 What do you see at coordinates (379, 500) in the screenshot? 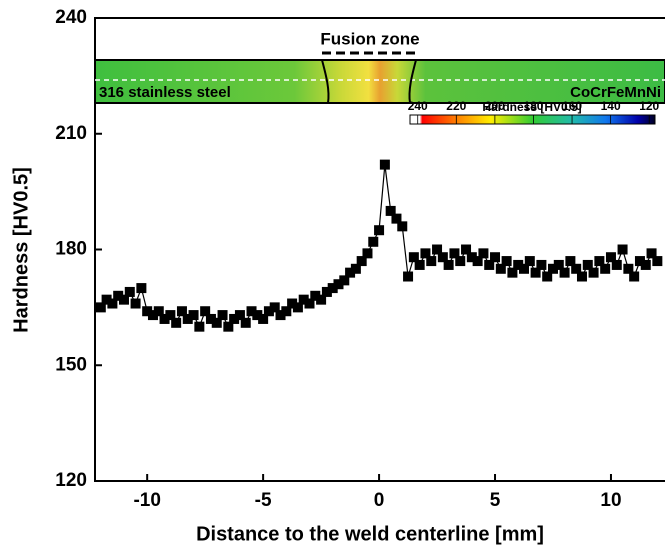
I see `x-tick-label: 0` at bounding box center [379, 500].